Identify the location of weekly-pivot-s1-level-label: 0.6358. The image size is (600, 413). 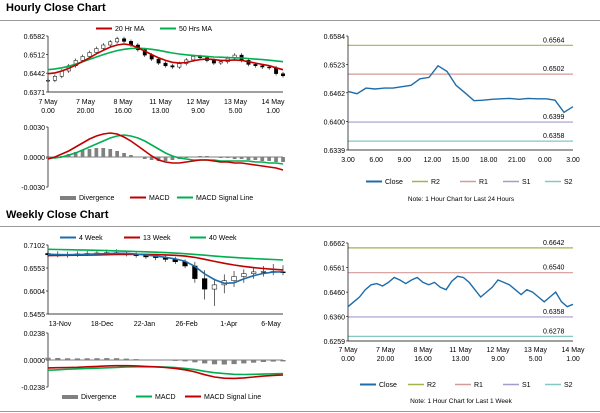
(554, 312).